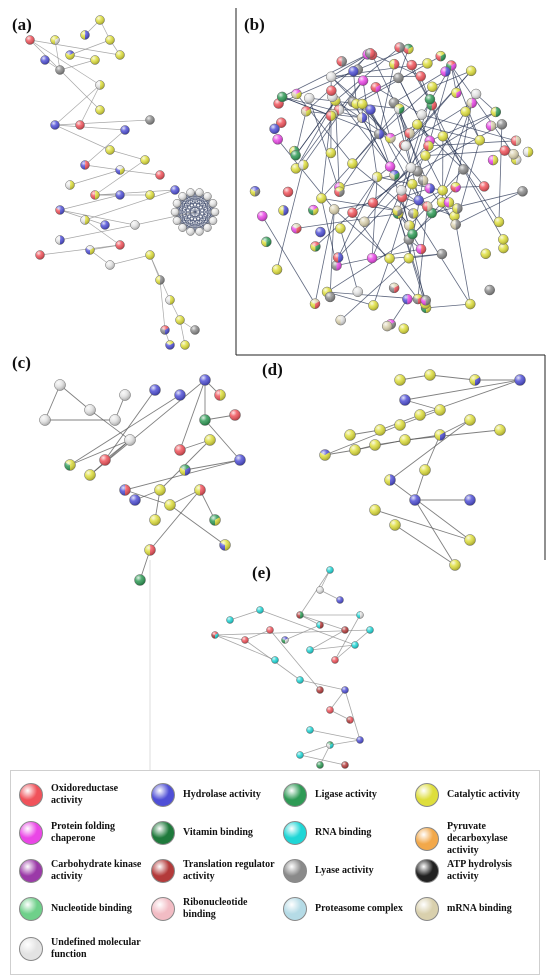 The image size is (550, 978). Describe the element at coordinates (427, 839) in the screenshot. I see `legend-swatch` at that location.